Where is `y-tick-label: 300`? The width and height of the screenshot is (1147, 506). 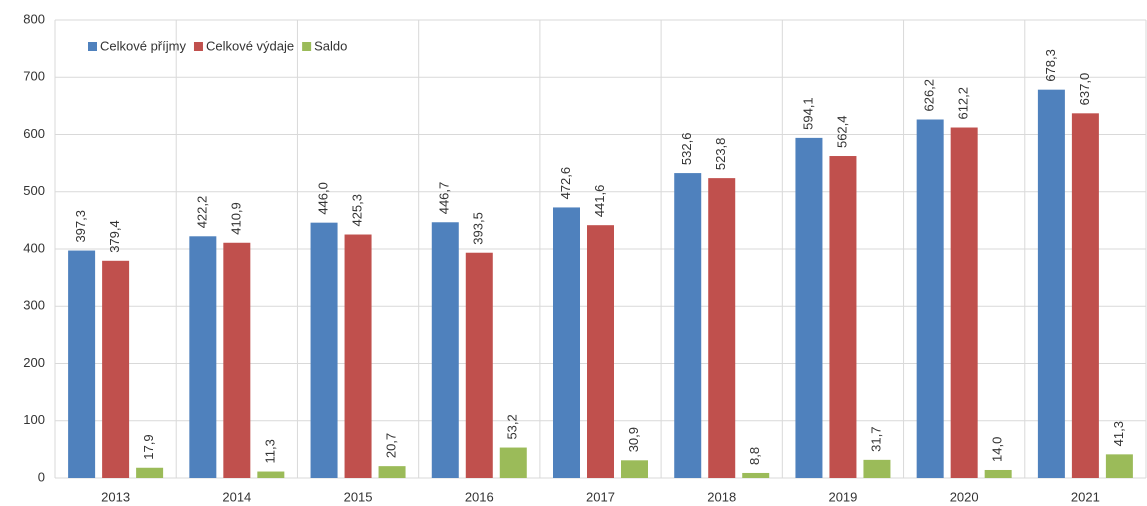
y-tick-label: 300 is located at coordinates (34, 305).